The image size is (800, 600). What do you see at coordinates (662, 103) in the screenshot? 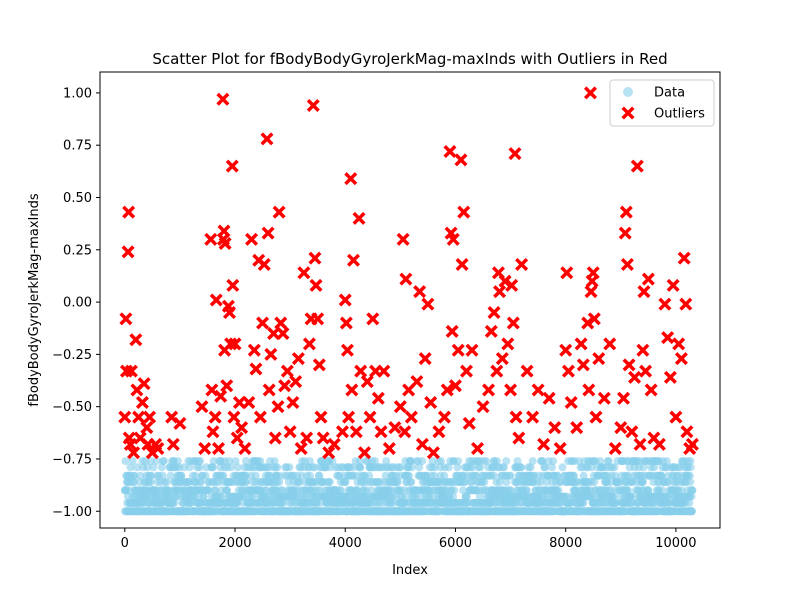
I see `legend-box` at bounding box center [662, 103].